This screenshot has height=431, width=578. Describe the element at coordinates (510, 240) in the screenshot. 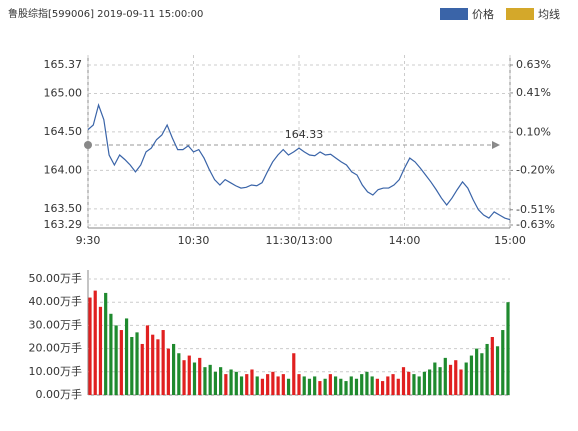

I see `x-tick-label: 15:00` at that location.